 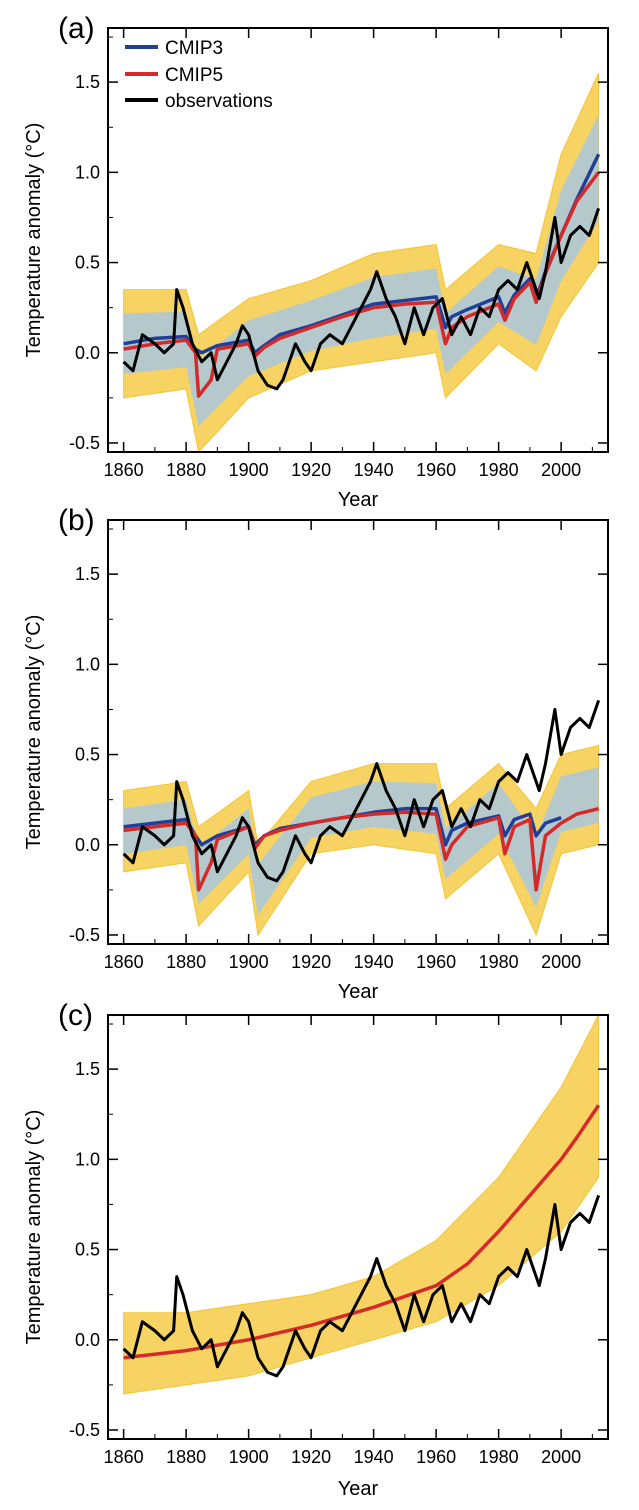 What do you see at coordinates (76, 520) in the screenshot?
I see `panel-b-label: (b)` at bounding box center [76, 520].